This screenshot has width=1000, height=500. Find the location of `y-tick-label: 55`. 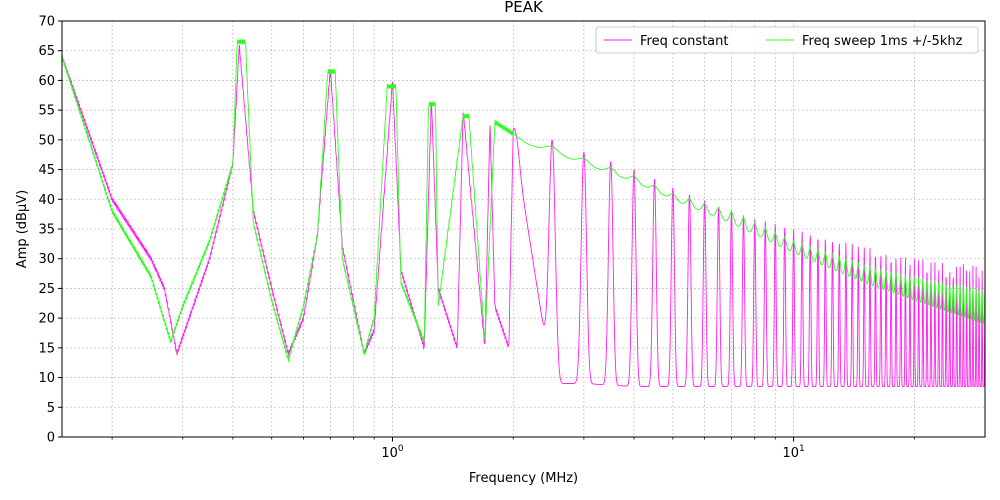

y-tick-label: 55 is located at coordinates (46, 111).